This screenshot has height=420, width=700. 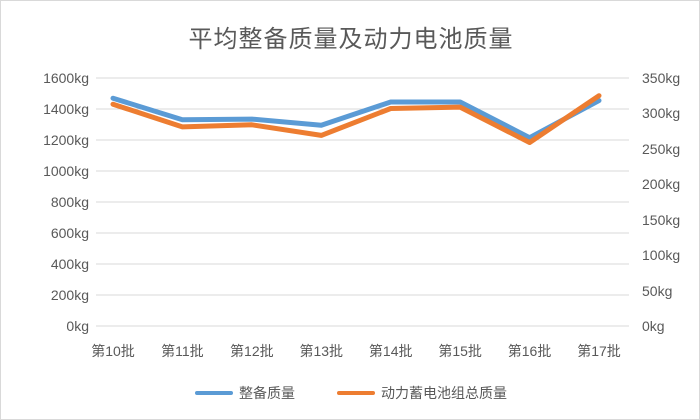 I want to click on x-axis-tick: 第13批, so click(x=321, y=351).